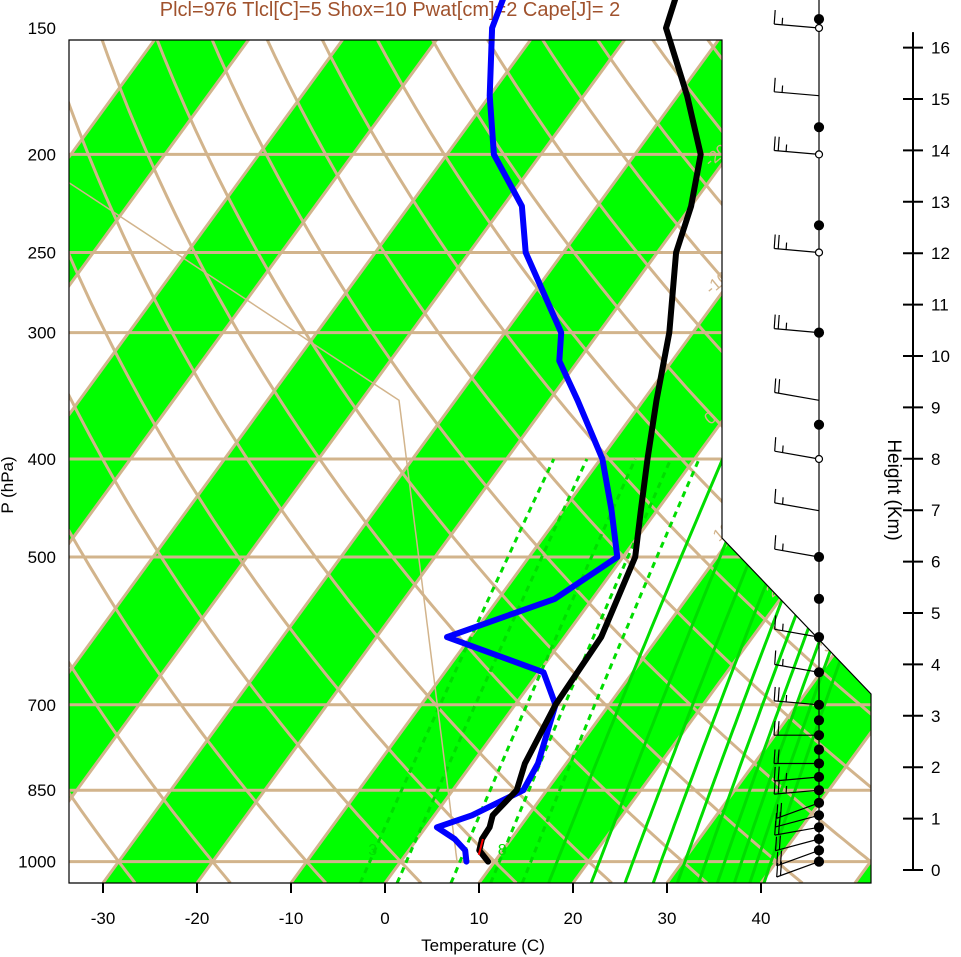 Image resolution: width=961 pixels, height=957 pixels. Describe the element at coordinates (940, 253) in the screenshot. I see `height-tick-label: 12` at that location.